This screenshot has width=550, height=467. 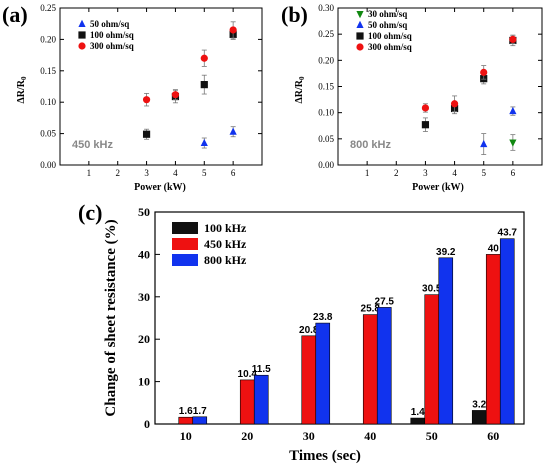 What do you see at coordinates (309, 330) in the screenshot?
I see `panel-c-data-label: 20.8` at bounding box center [309, 330].